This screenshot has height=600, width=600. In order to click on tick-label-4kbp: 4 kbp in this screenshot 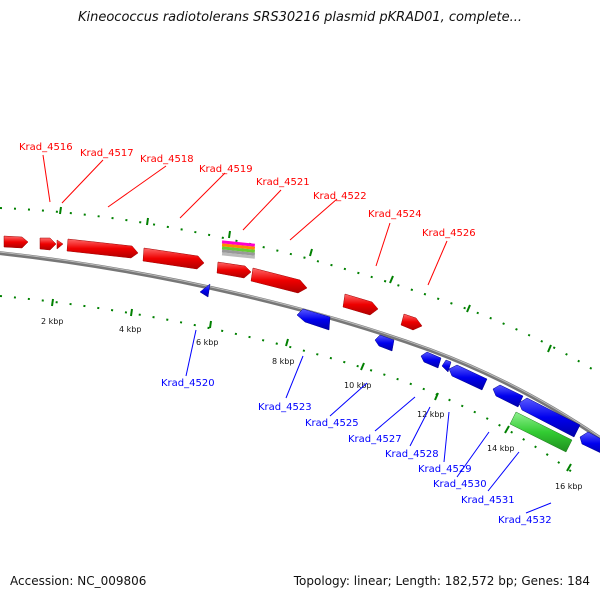, I will do `click(130, 329)`.